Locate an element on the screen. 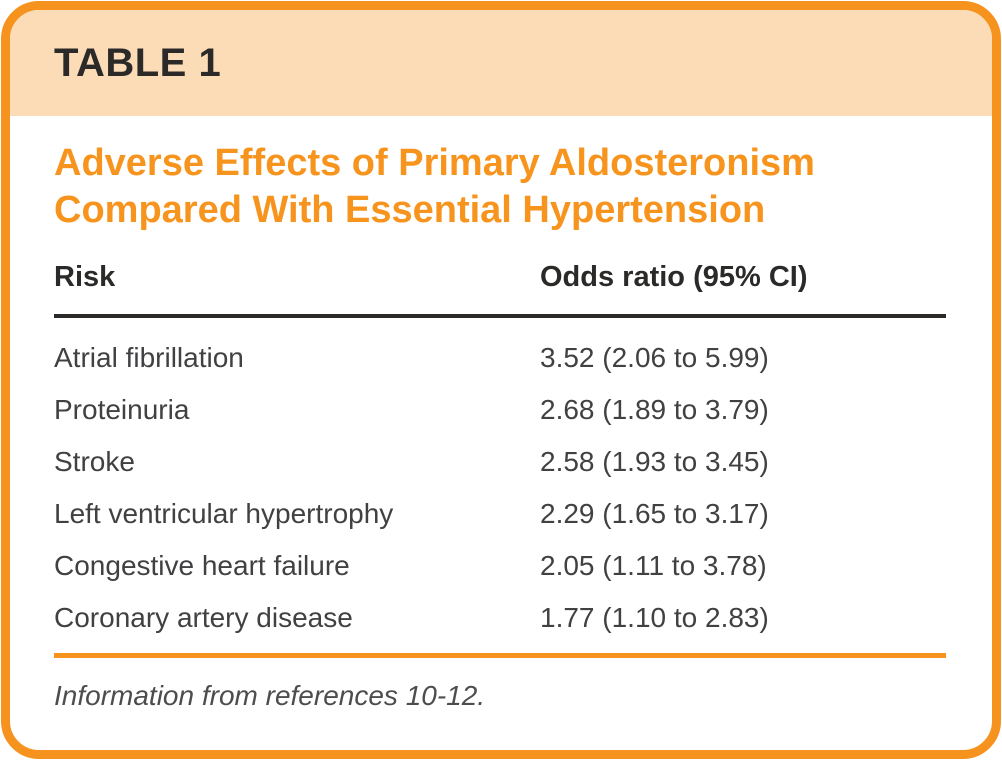 The image size is (1002, 760). risk-cell: Proteinuria is located at coordinates (122, 409).